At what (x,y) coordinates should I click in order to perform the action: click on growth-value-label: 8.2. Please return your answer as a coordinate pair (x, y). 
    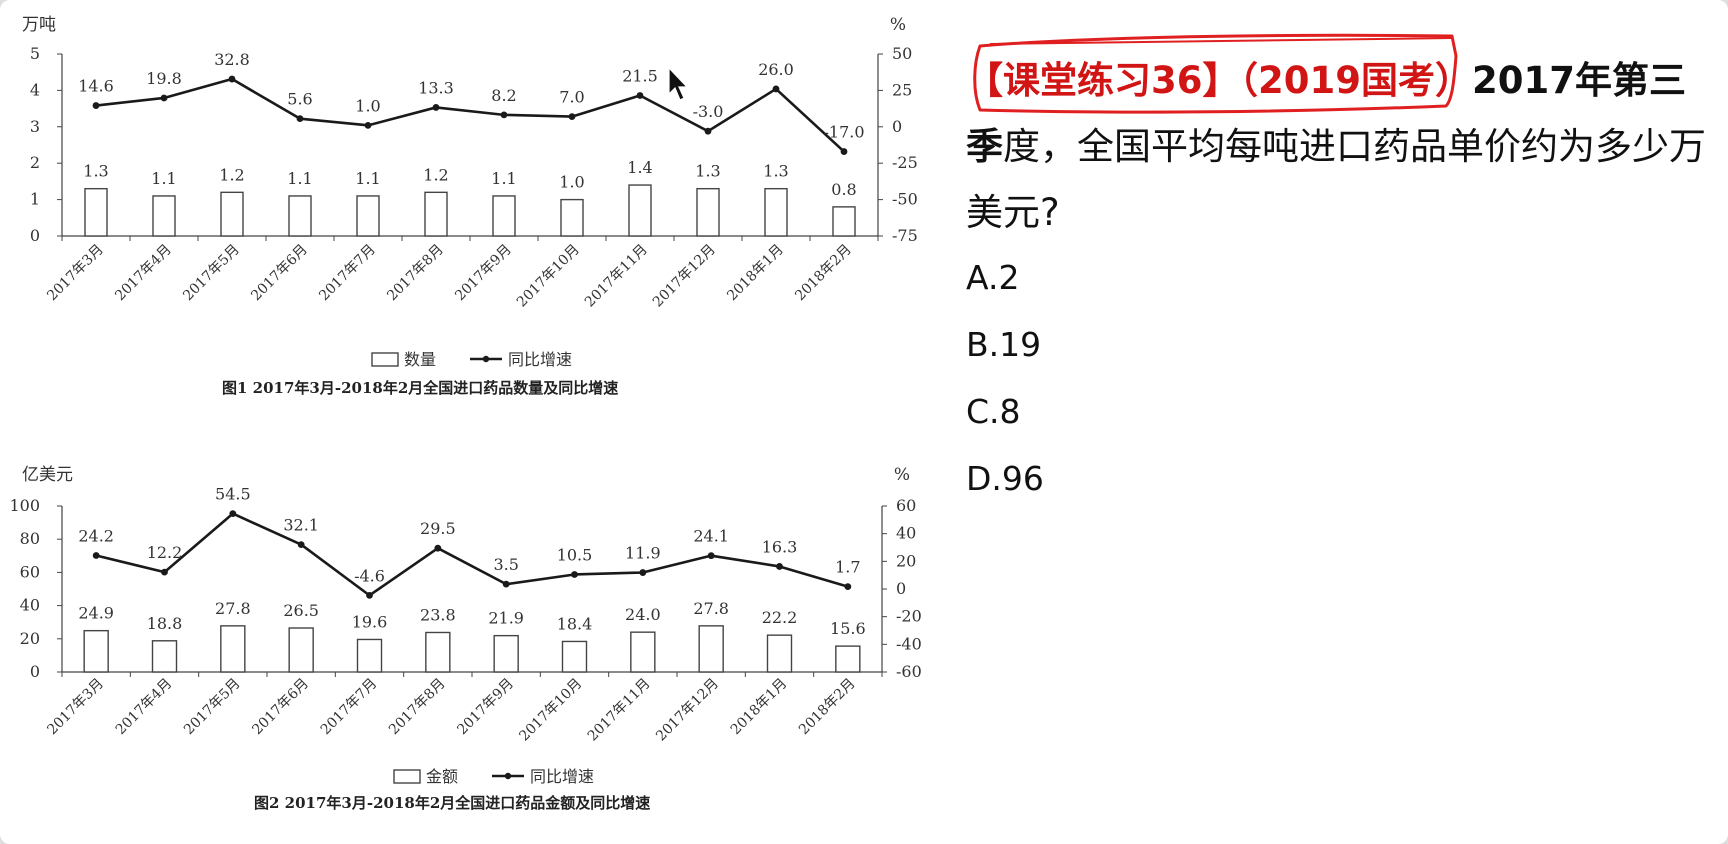
    Looking at the image, I should click on (503, 95).